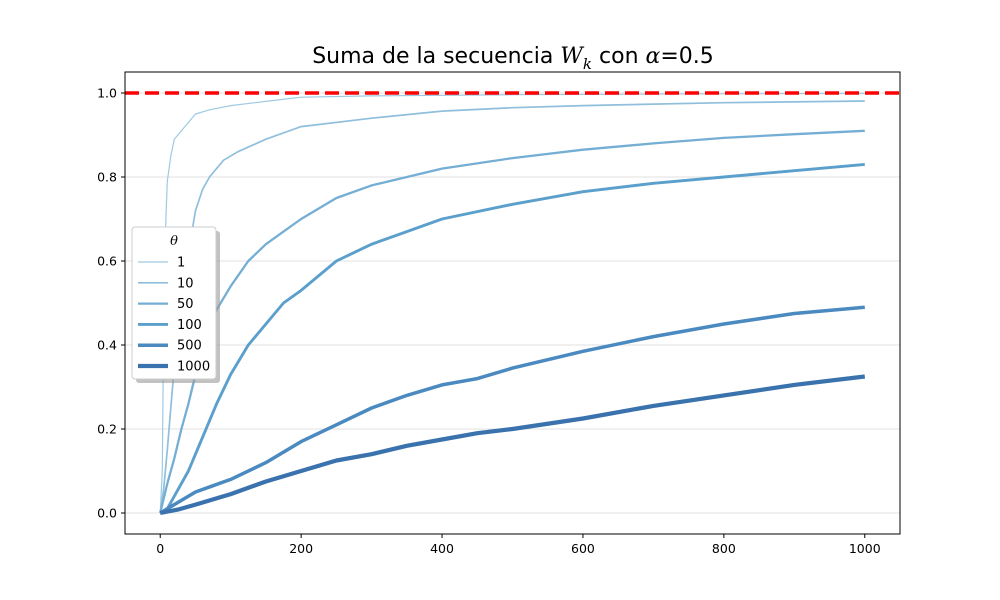  I want to click on legend-label-1000: 1000, so click(193, 367).